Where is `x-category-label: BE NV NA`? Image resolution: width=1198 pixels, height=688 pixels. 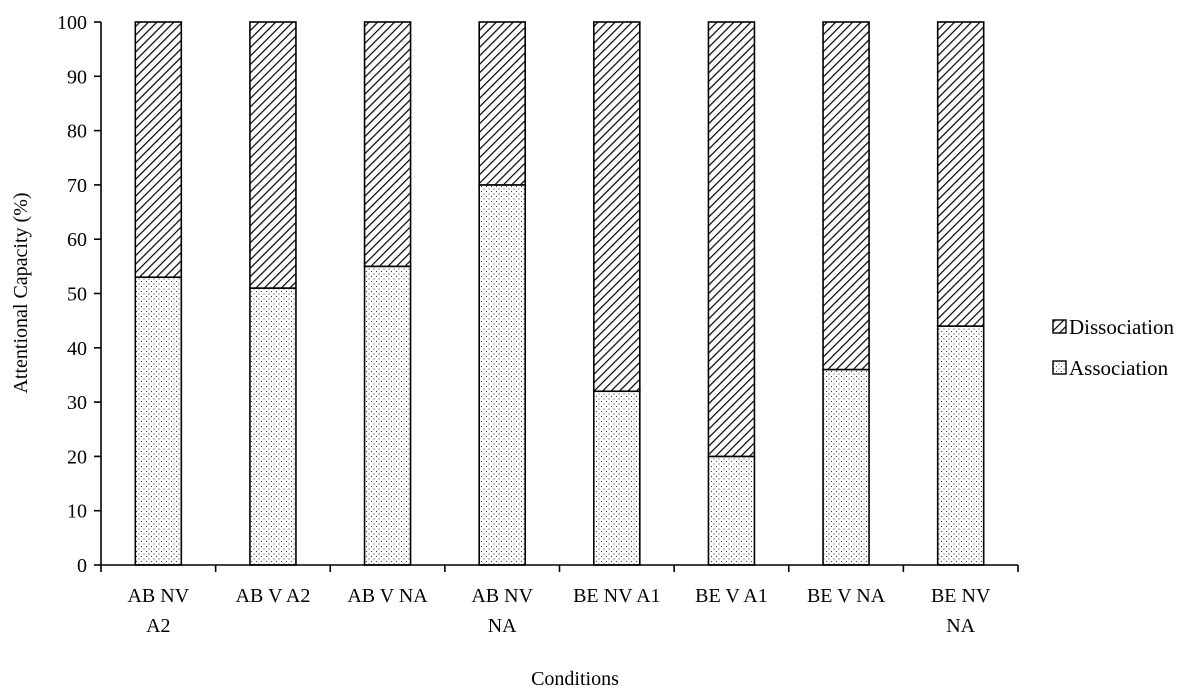
x-category-label: BE NV NA is located at coordinates (961, 611).